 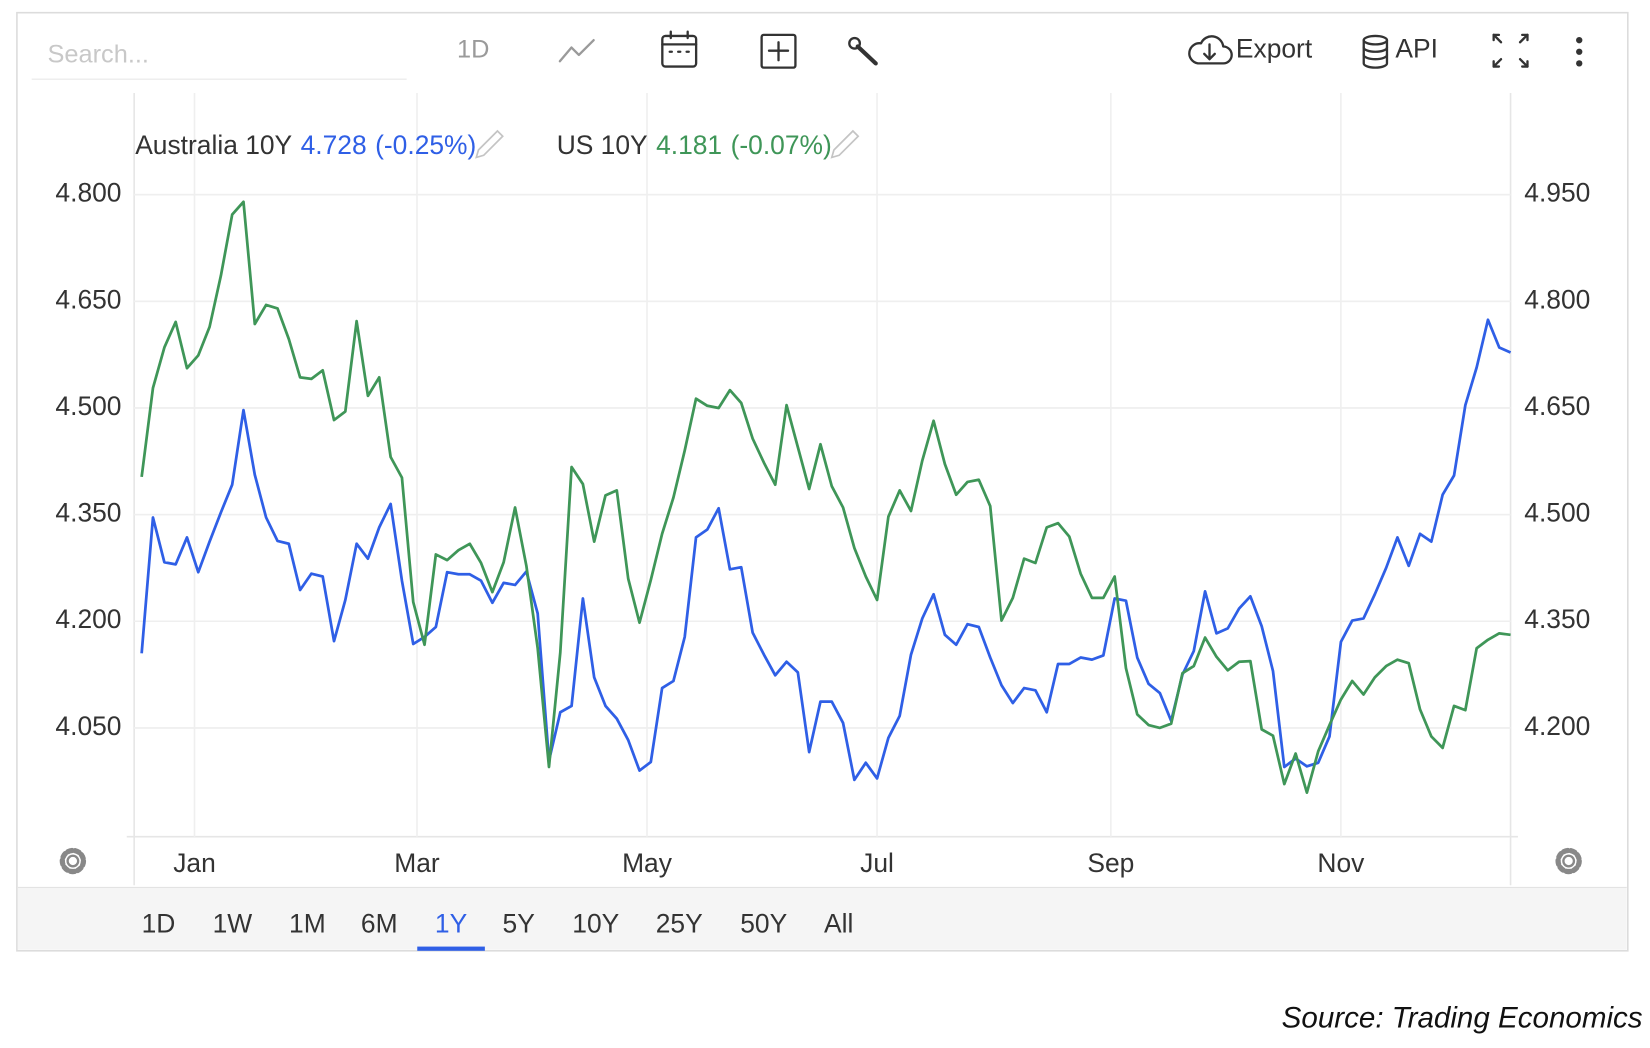 What do you see at coordinates (576, 50) in the screenshot?
I see `chart-type-icon` at bounding box center [576, 50].